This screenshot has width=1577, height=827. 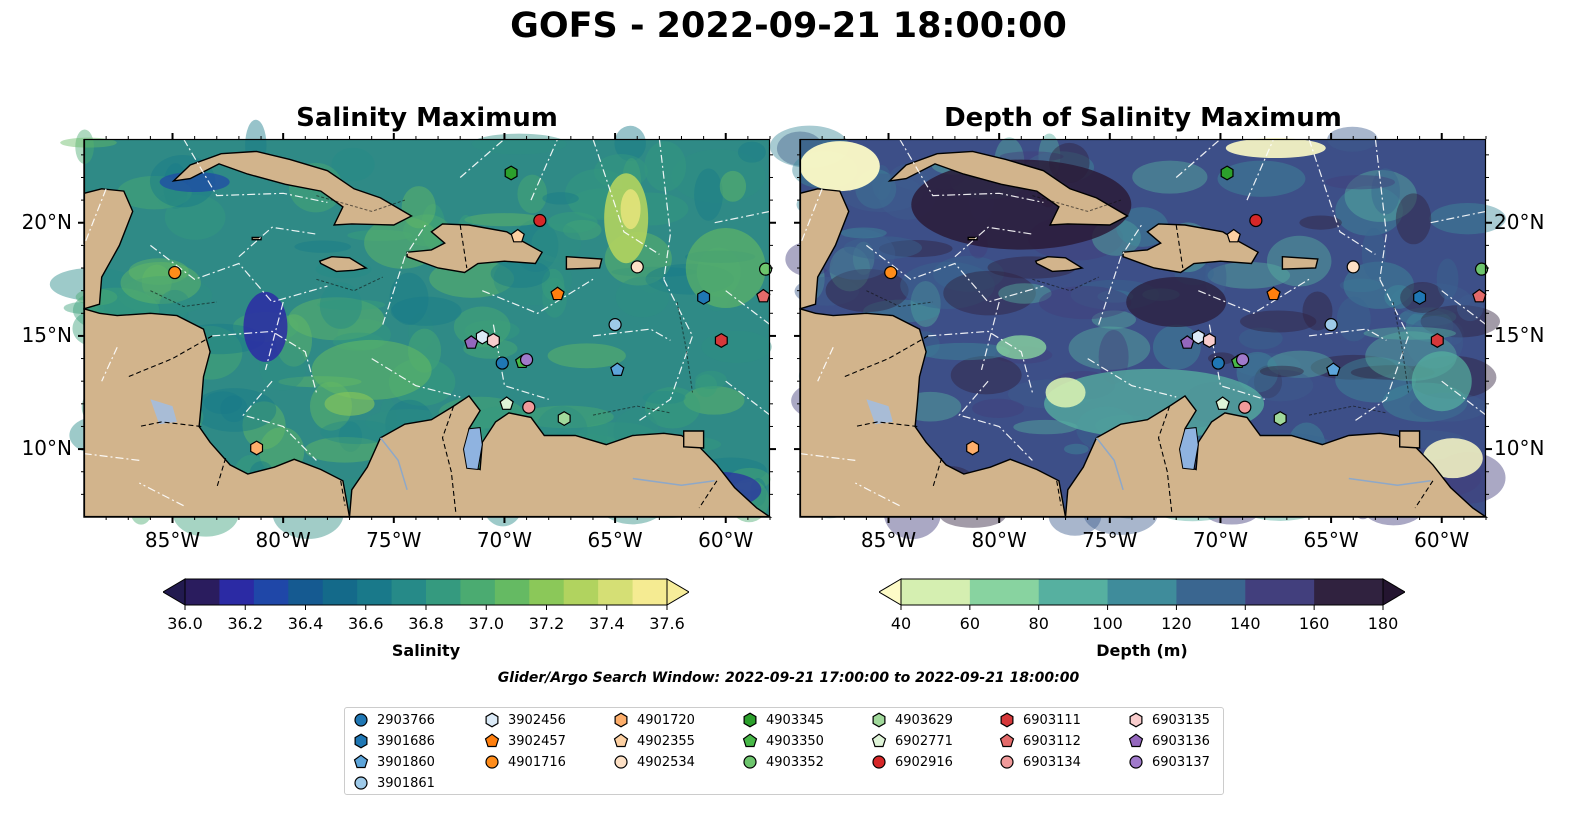 What do you see at coordinates (795, 741) in the screenshot?
I see `legend-label: 4903350` at bounding box center [795, 741].